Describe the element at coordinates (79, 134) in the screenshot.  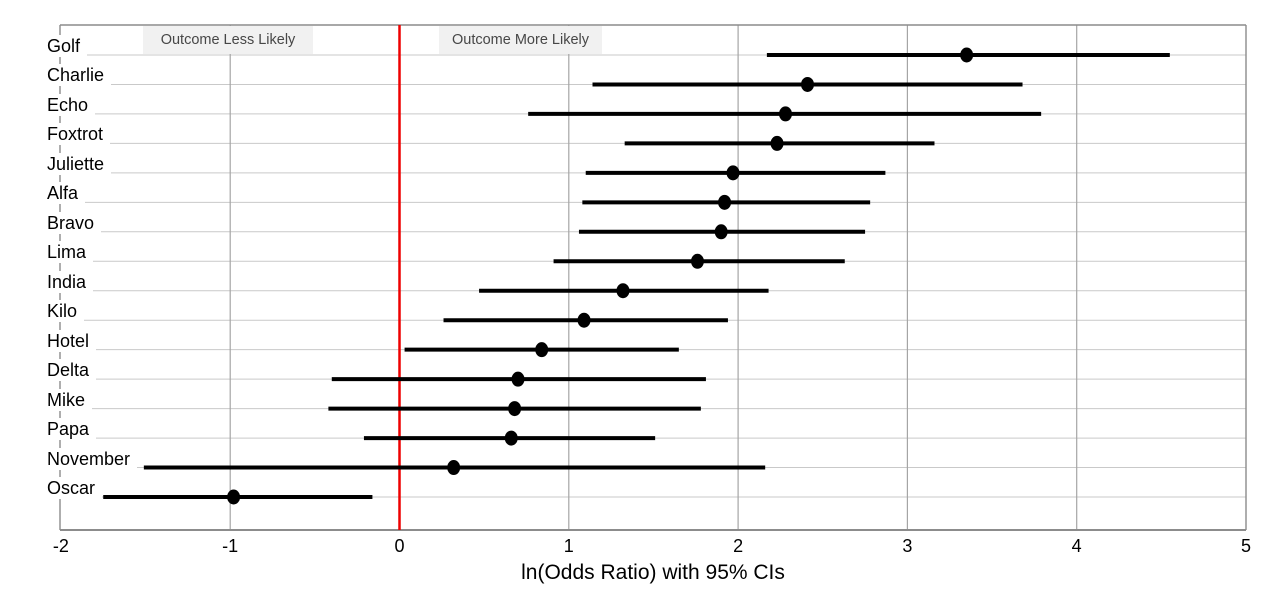
I see `category-label: Foxtrot` at that location.